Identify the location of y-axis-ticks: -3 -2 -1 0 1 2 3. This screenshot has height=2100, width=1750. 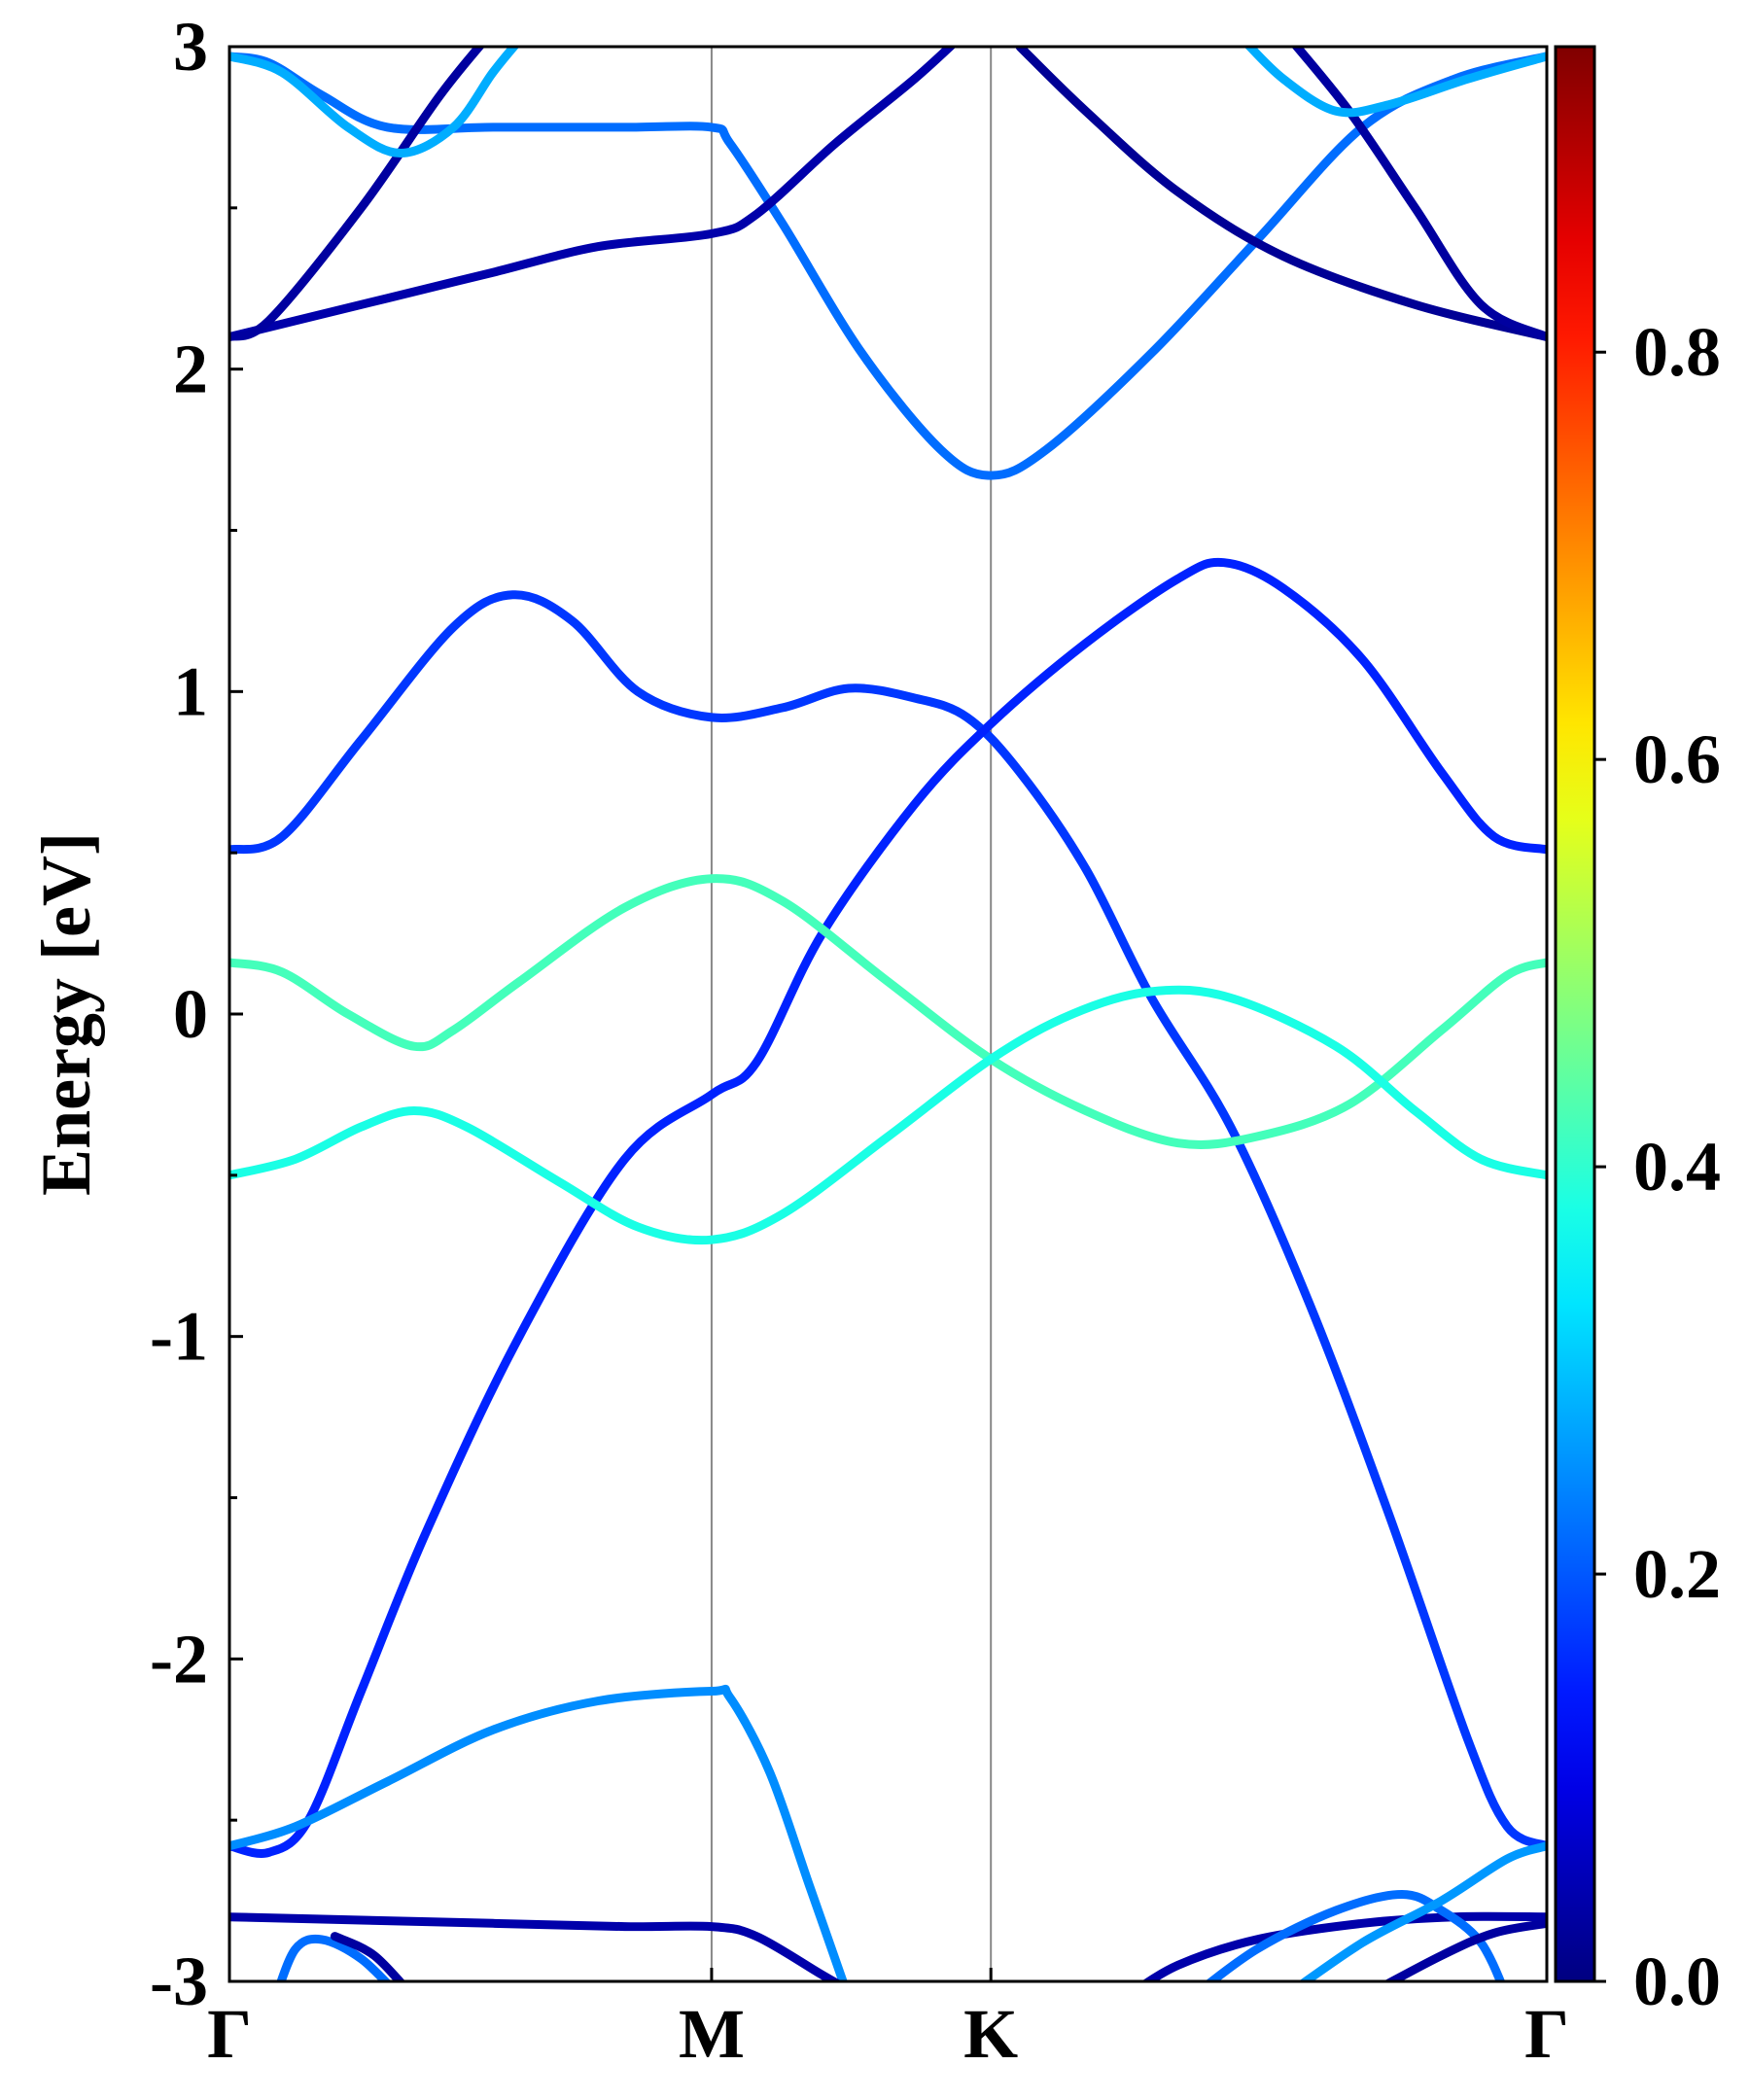
(196, 1014).